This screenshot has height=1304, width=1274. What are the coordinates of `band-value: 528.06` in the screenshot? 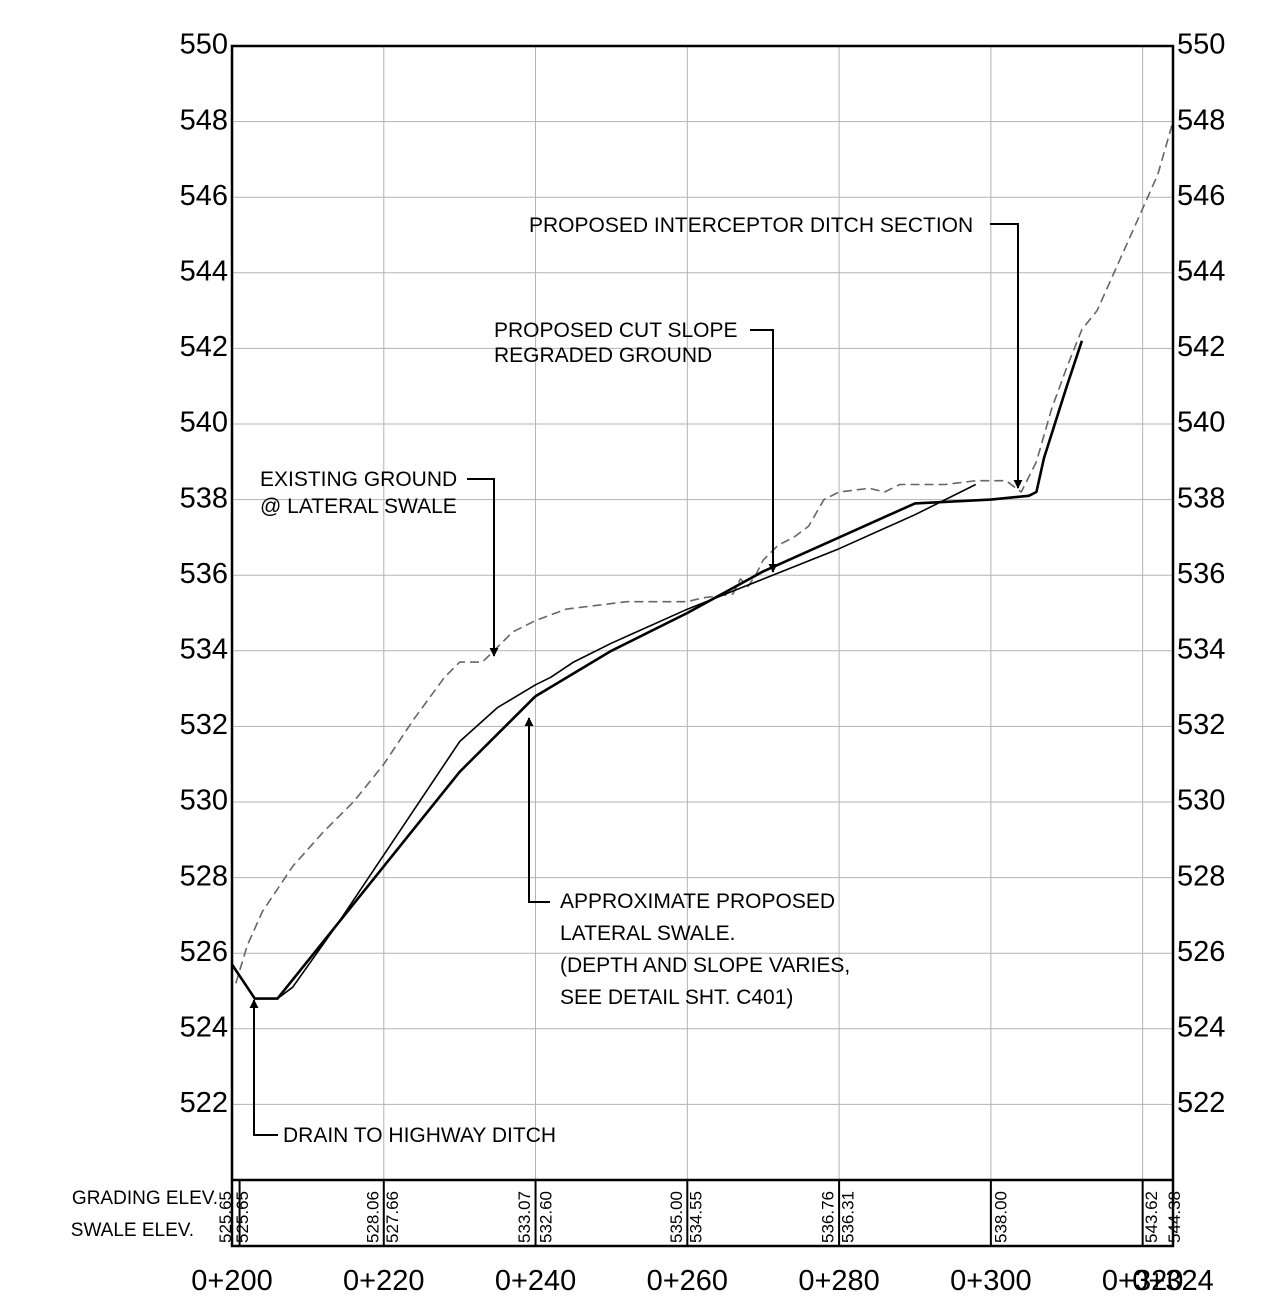 It's located at (372, 1217).